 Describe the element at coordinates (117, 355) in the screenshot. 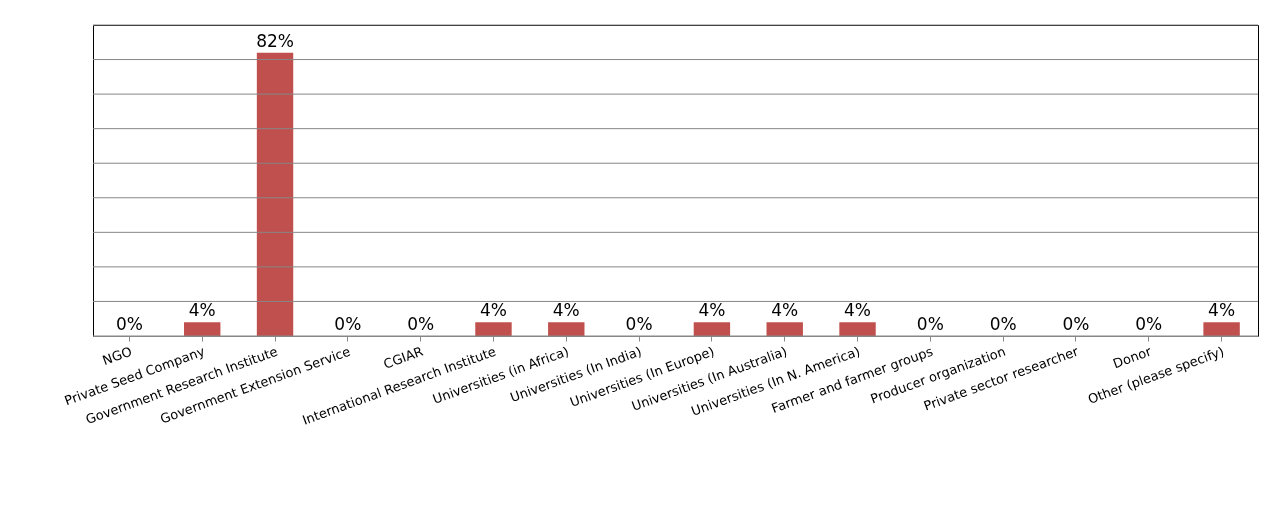

I see `x-tick-label: NGO` at that location.